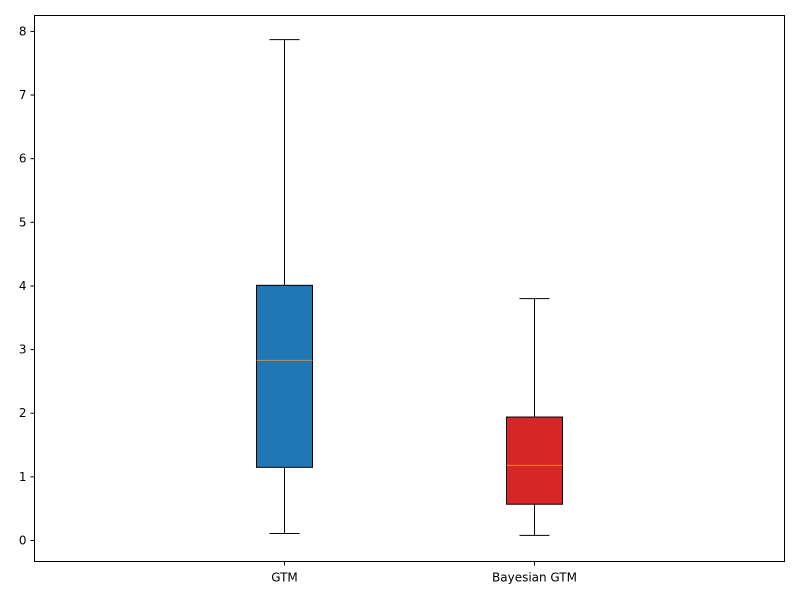  I want to click on y-tick-label: 5, so click(23, 222).